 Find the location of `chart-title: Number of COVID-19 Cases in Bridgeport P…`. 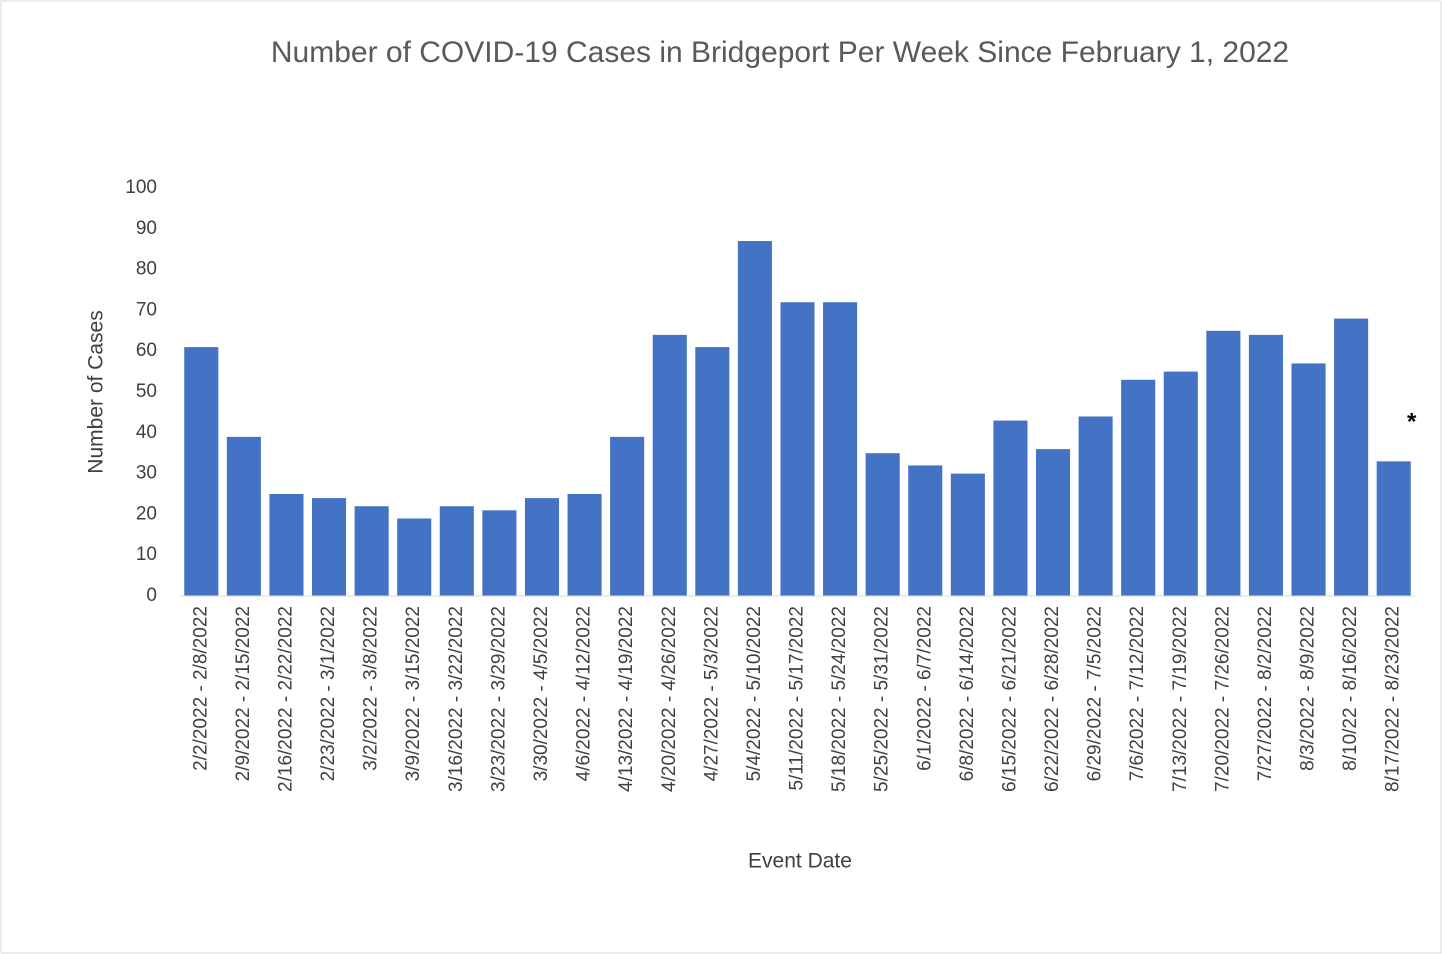

chart-title: Number of COVID-19 Cases in Bridgeport P… is located at coordinates (780, 52).